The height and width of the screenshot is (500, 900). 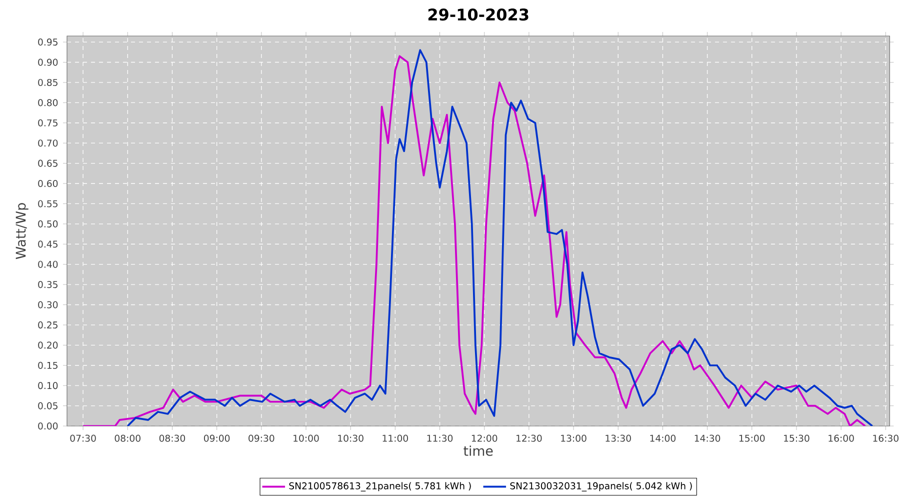 What do you see at coordinates (48, 304) in the screenshot?
I see `y-tick-label: 0.30` at bounding box center [48, 304].